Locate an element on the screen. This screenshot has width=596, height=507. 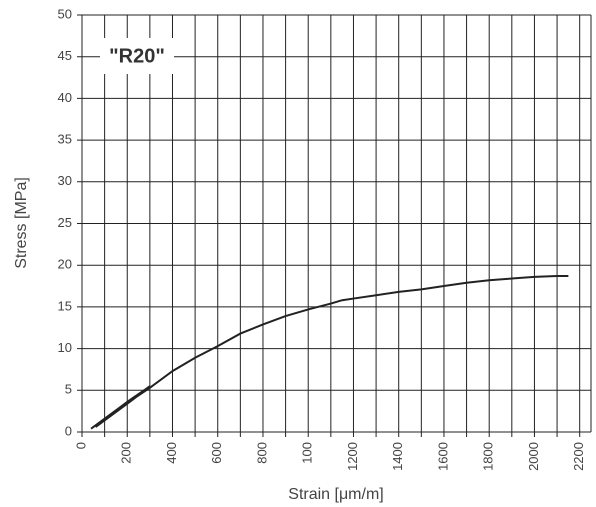
x-tick-label: 1400 is located at coordinates (397, 456).